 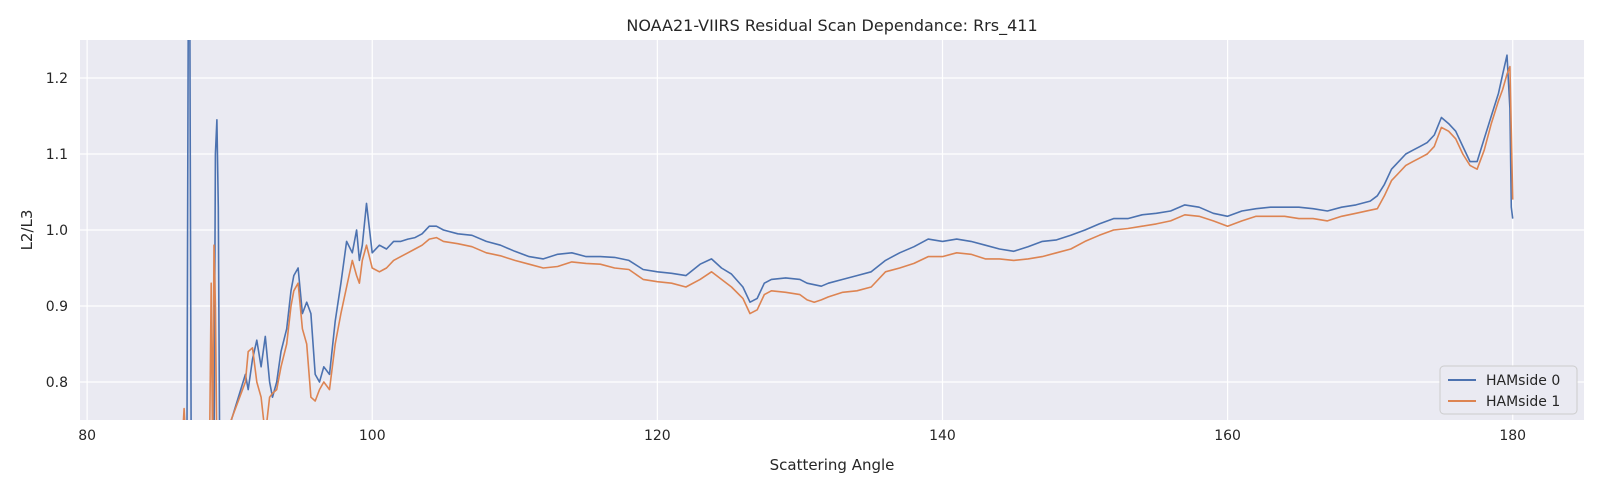 I want to click on y-axis-title: L2/L3, so click(x=27, y=230).